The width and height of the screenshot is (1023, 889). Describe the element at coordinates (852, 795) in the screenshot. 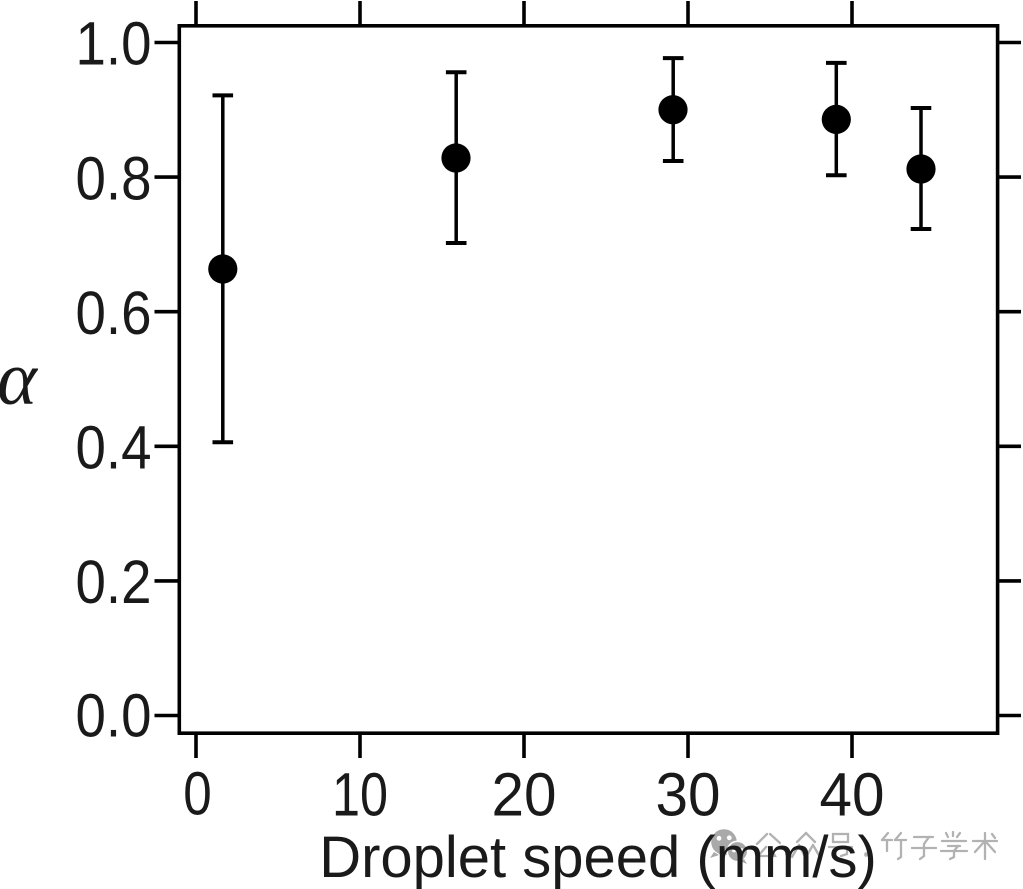

I see `svg-text: 40` at that location.